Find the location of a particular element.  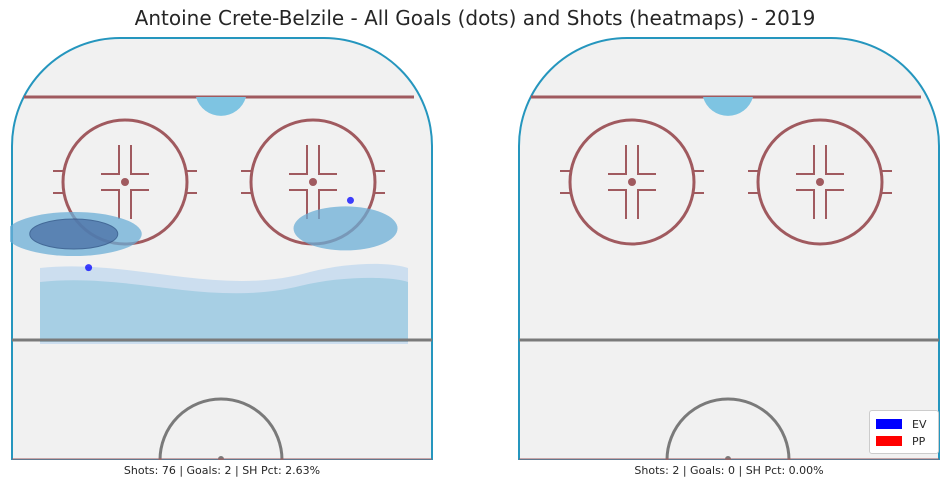

legend-label-ev: EV is located at coordinates (919, 424).